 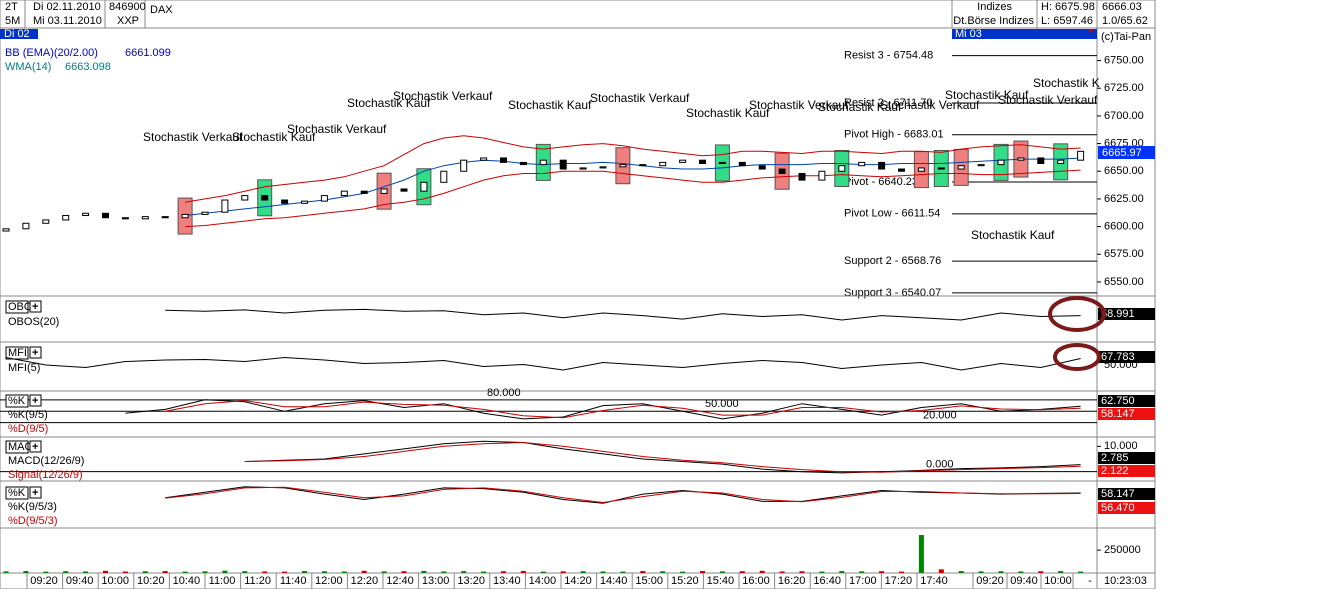 What do you see at coordinates (24, 368) in the screenshot?
I see `panel-label: MFI(5)` at bounding box center [24, 368].